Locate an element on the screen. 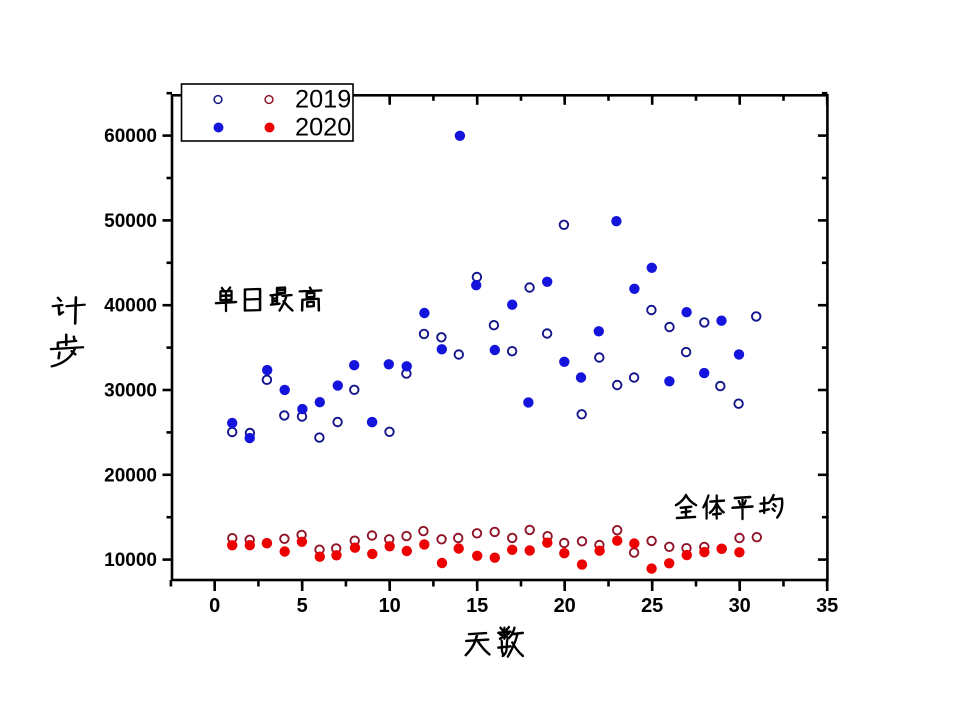  svg-text: 30 is located at coordinates (740, 606).